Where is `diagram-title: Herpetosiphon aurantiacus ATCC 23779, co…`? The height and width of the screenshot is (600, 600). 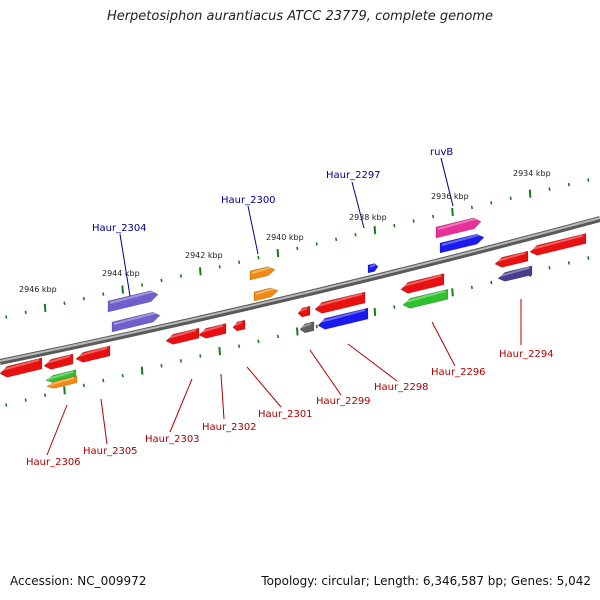
diagram-title: Herpetosiphon aurantiacus ATCC 23779, co… is located at coordinates (300, 16).